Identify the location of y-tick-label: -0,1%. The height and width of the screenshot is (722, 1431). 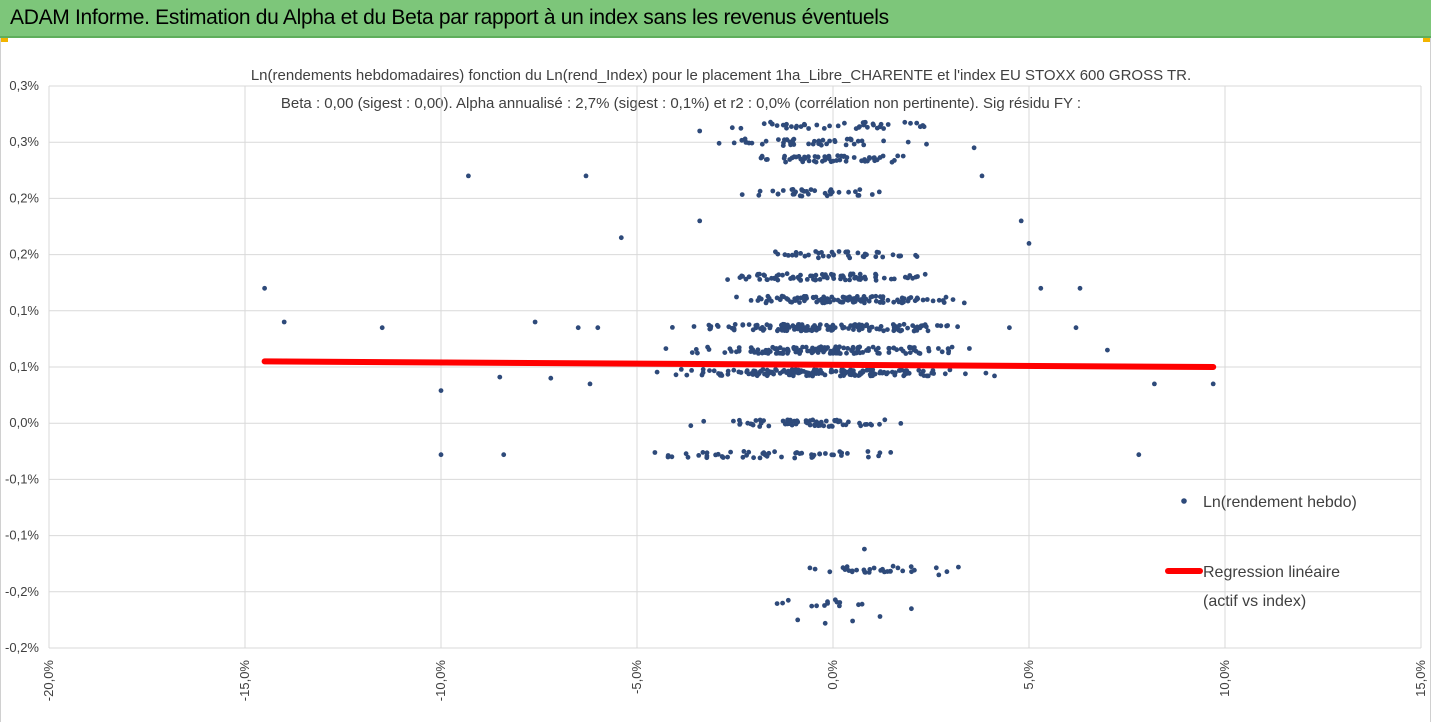
(22, 478).